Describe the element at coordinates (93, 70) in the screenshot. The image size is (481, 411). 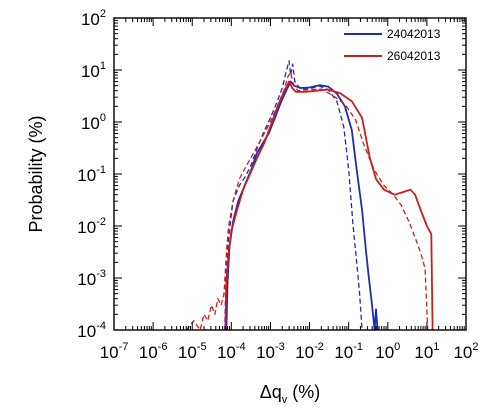
I see `y-tick-label: 10¹` at that location.